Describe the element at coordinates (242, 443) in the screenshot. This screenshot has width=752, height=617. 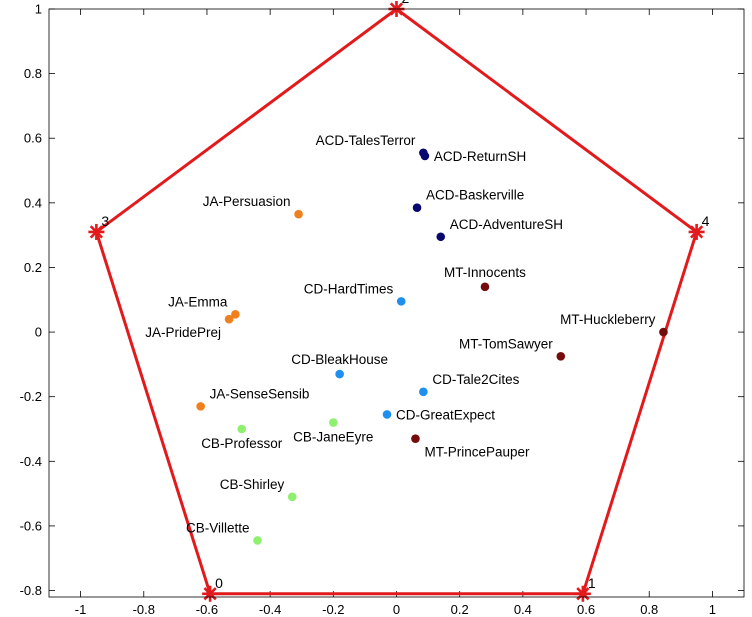
I see `point-label: CB-Professor` at that location.